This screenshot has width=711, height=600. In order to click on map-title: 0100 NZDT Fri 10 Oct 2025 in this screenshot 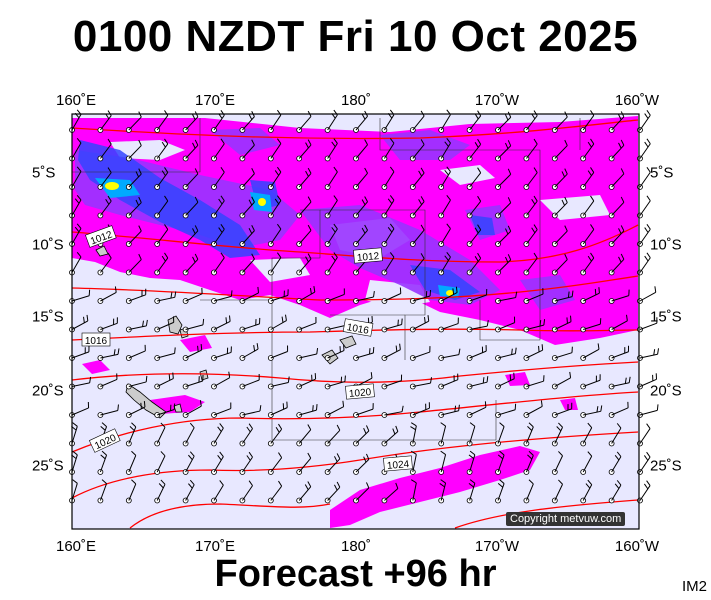, I will do `click(355, 36)`.